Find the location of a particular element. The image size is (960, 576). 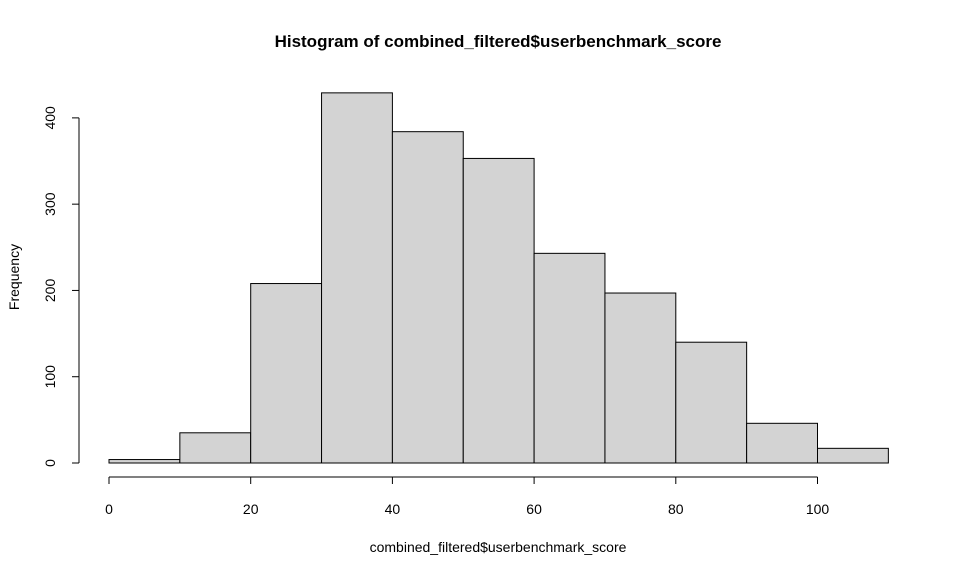

y-axis: 0 100 200 300 400 is located at coordinates (61, 286).